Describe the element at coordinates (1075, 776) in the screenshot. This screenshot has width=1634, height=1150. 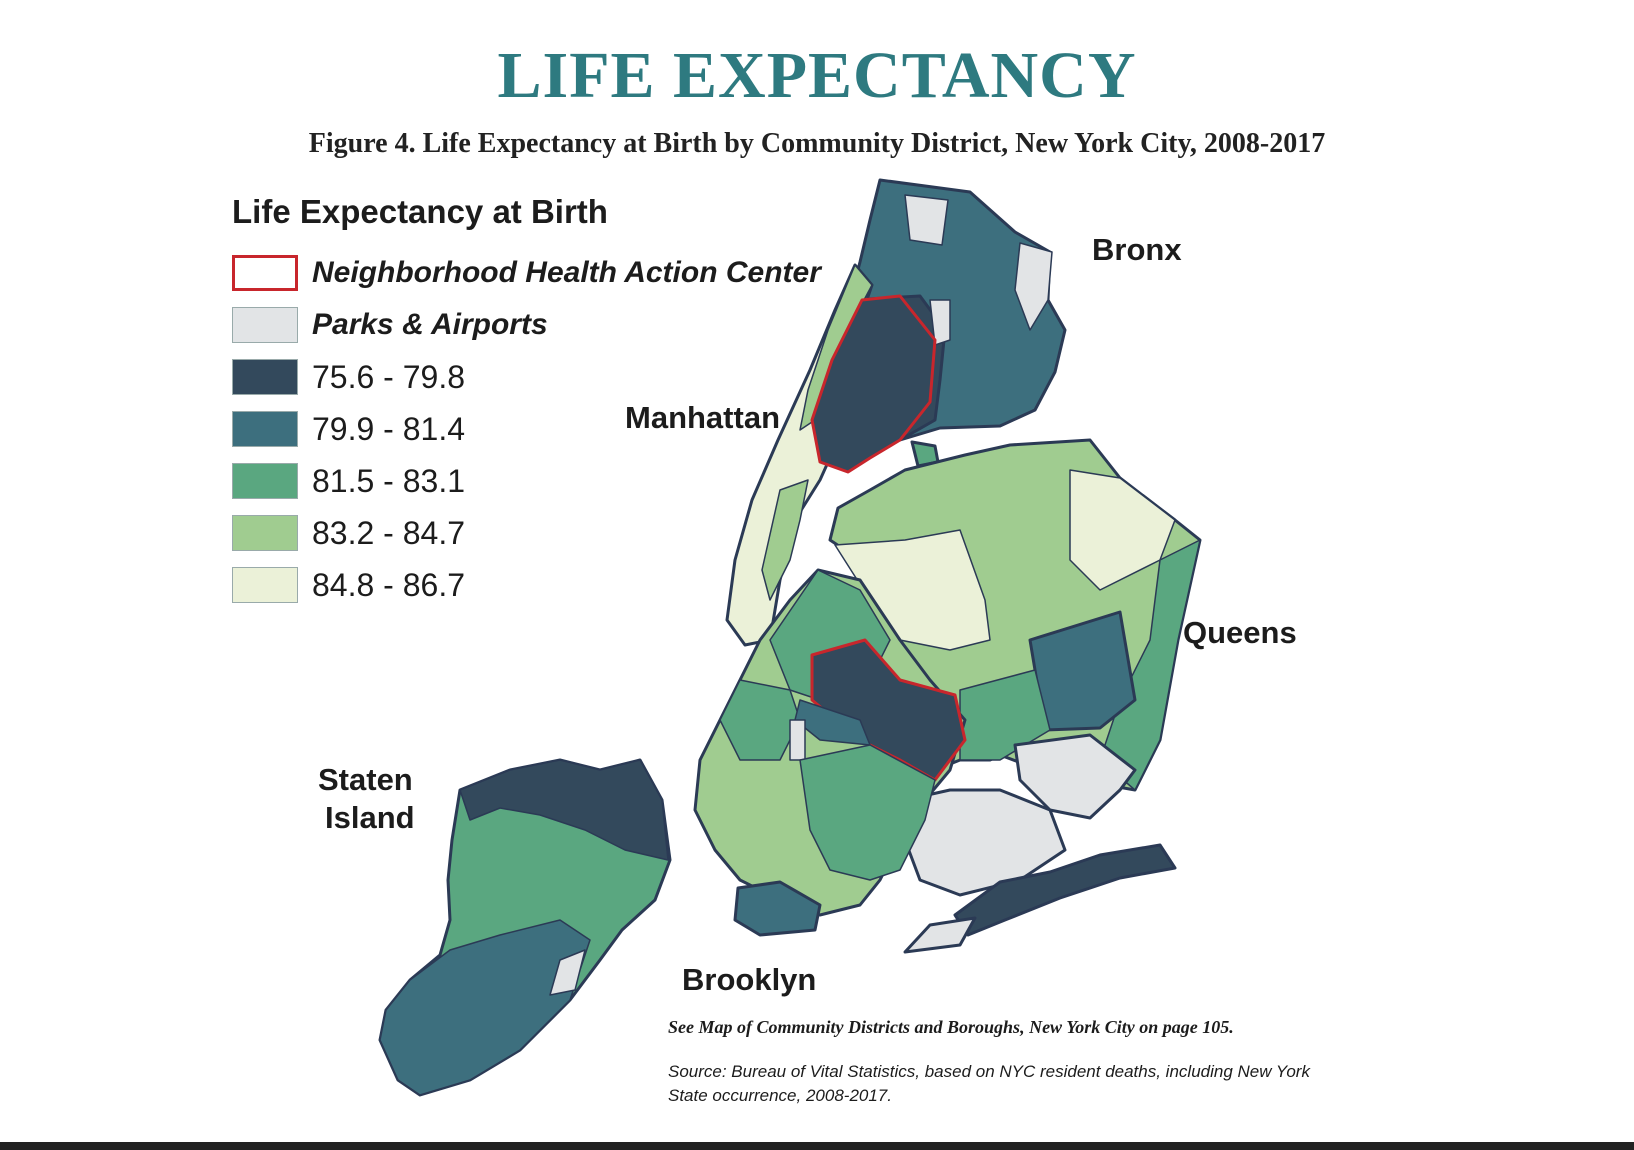
I see `jfk-airport` at that location.